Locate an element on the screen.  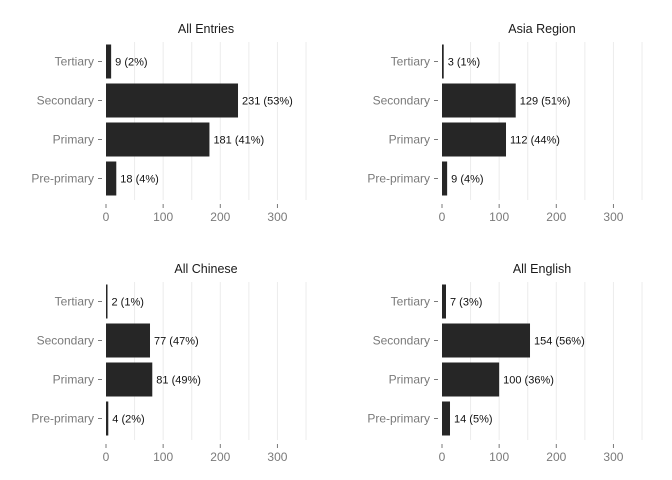
panel-title: All Chinese is located at coordinates (205, 269).